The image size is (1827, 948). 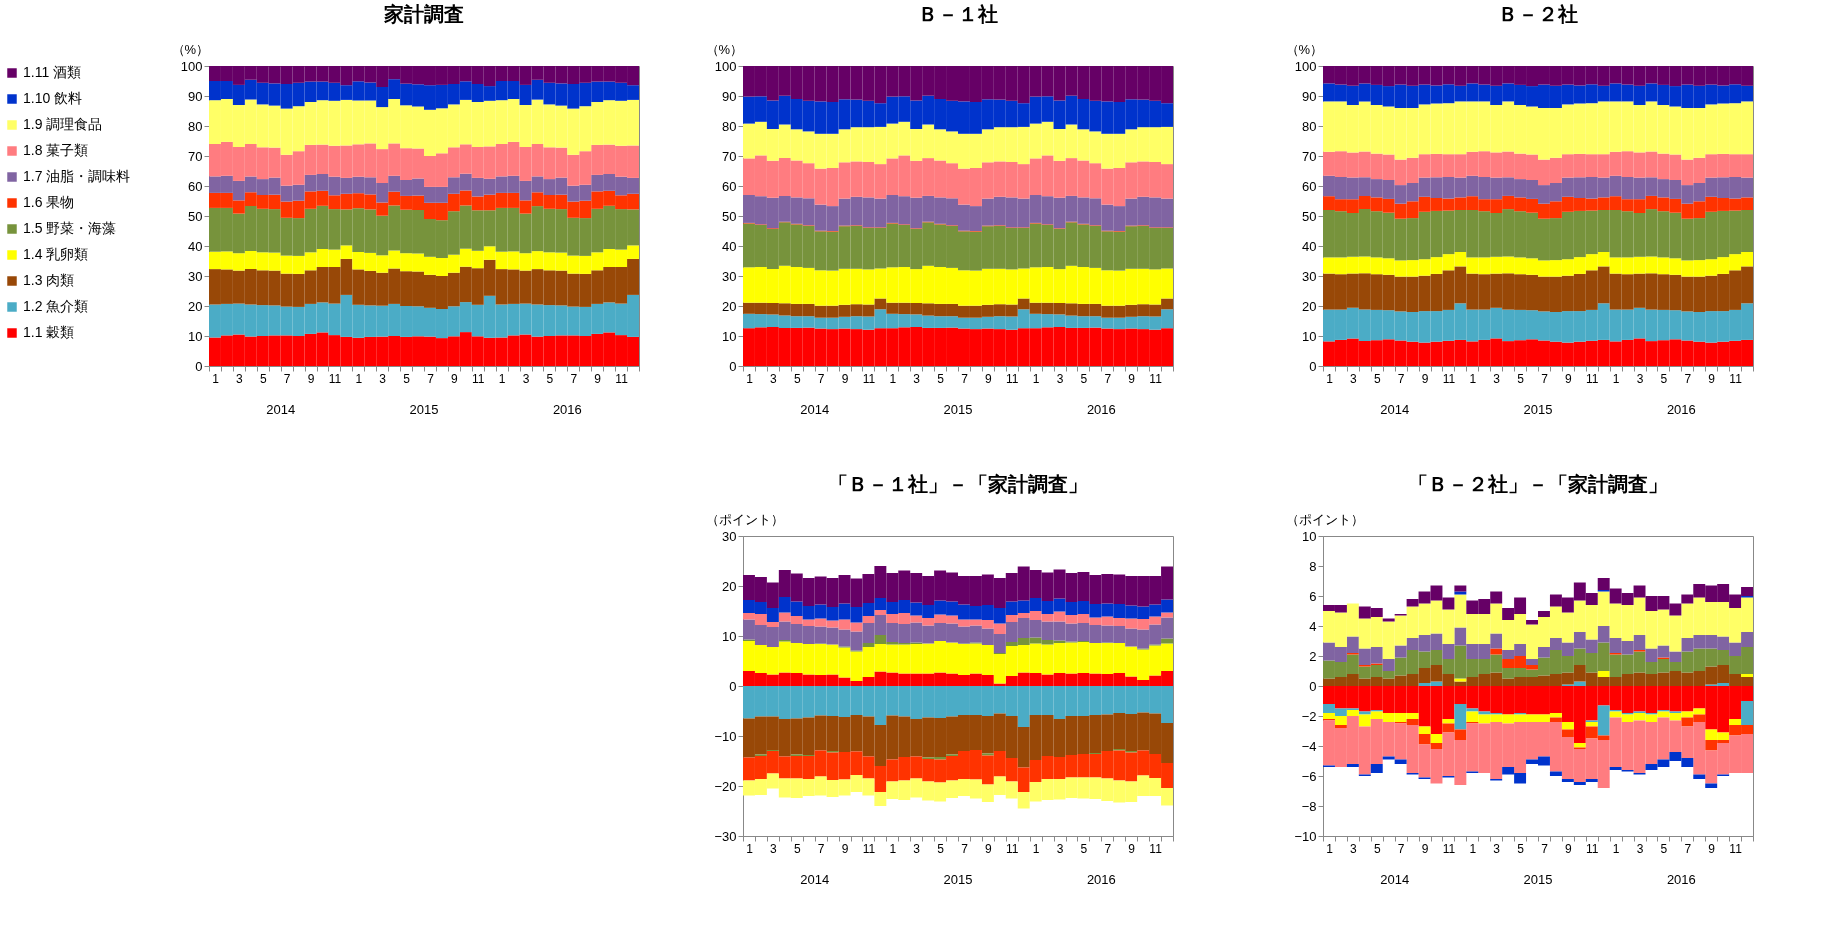 What do you see at coordinates (725, 736) in the screenshot?
I see `y-tick-label: −10` at bounding box center [725, 736].